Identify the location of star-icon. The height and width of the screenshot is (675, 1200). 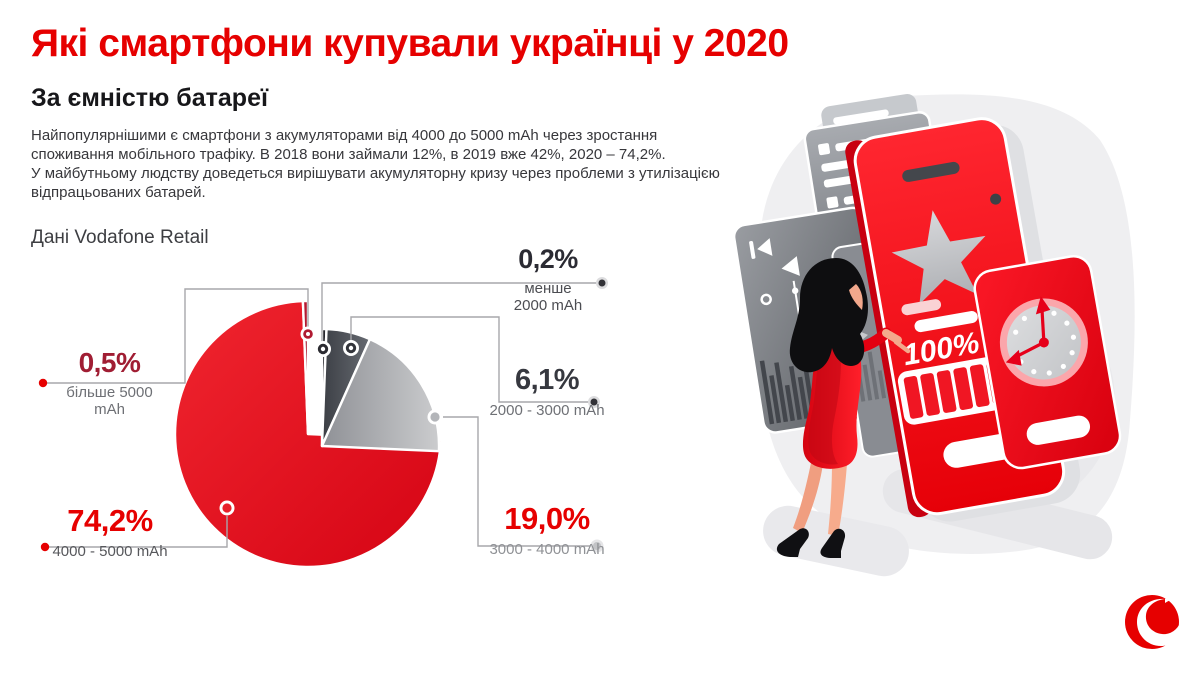
(938, 257).